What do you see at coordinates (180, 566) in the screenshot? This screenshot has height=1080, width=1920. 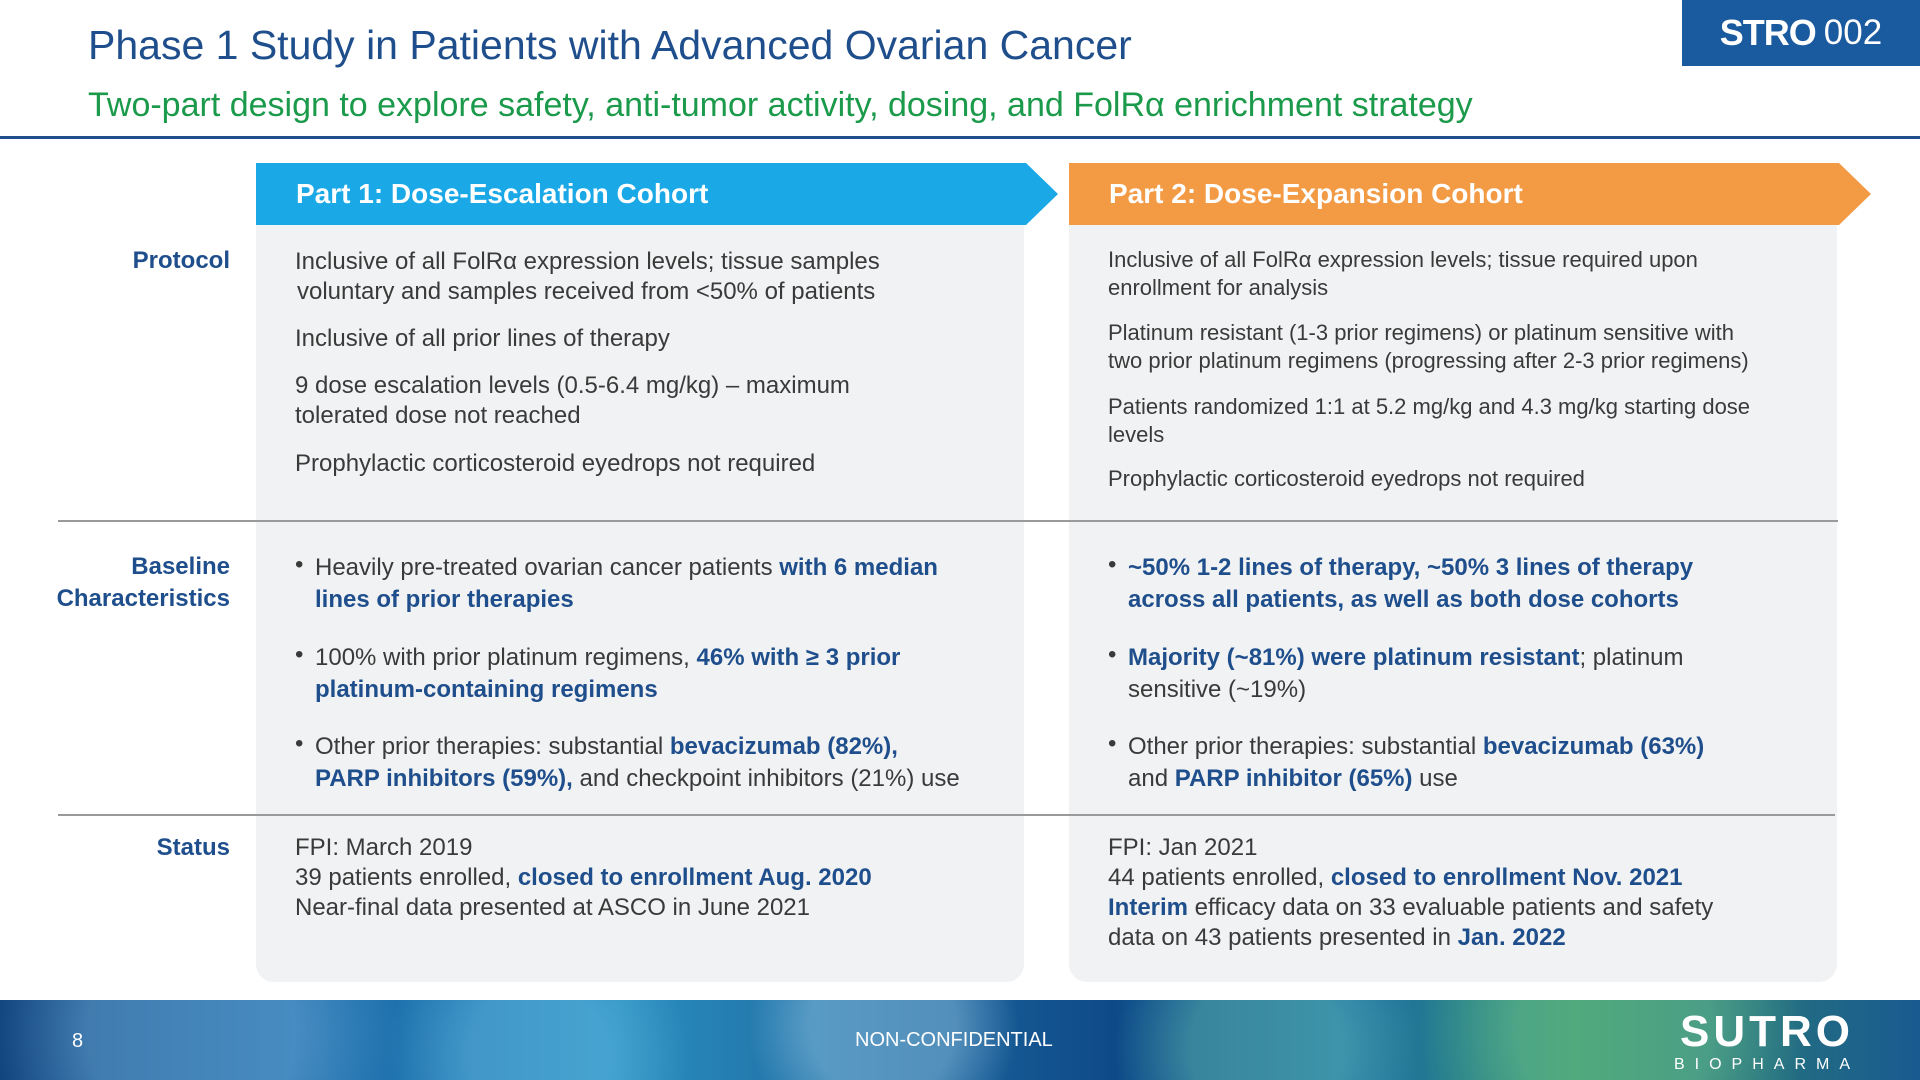 I see `row-label-baseline-line1: Baseline` at bounding box center [180, 566].